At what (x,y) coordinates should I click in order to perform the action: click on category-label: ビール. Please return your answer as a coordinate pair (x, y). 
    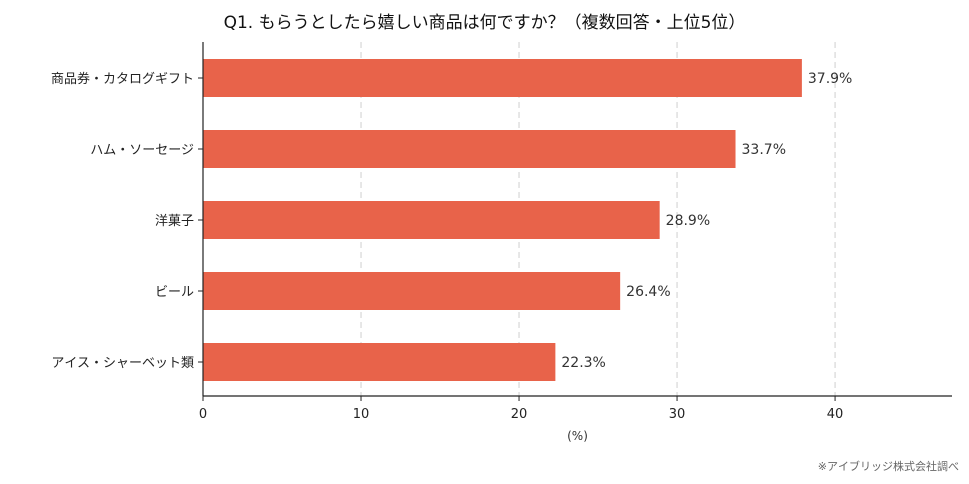
    Looking at the image, I should click on (174, 292).